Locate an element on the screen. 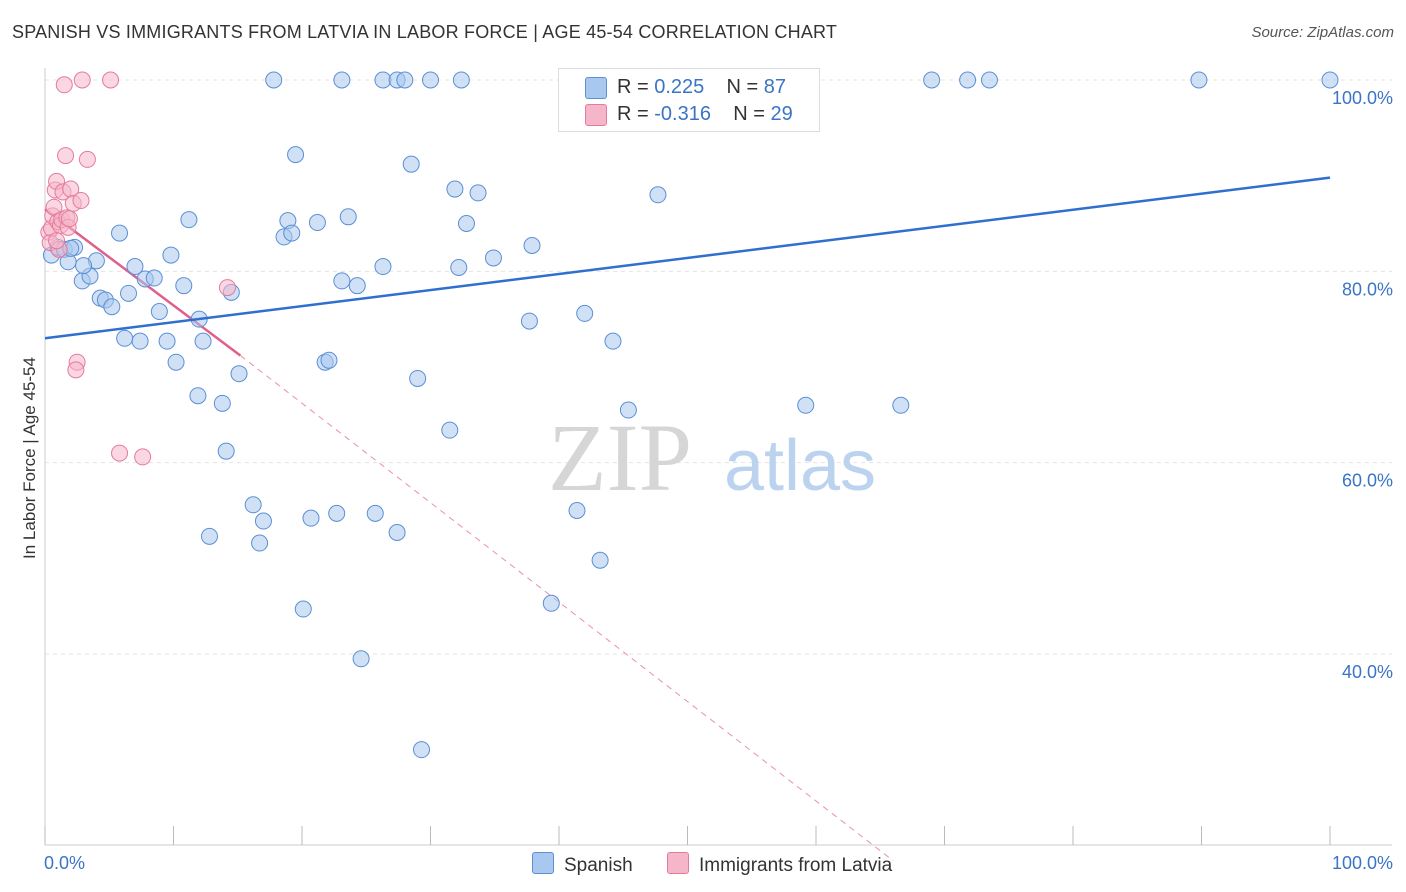  legend-item-spanish: Spanish is located at coordinates (582, 864).